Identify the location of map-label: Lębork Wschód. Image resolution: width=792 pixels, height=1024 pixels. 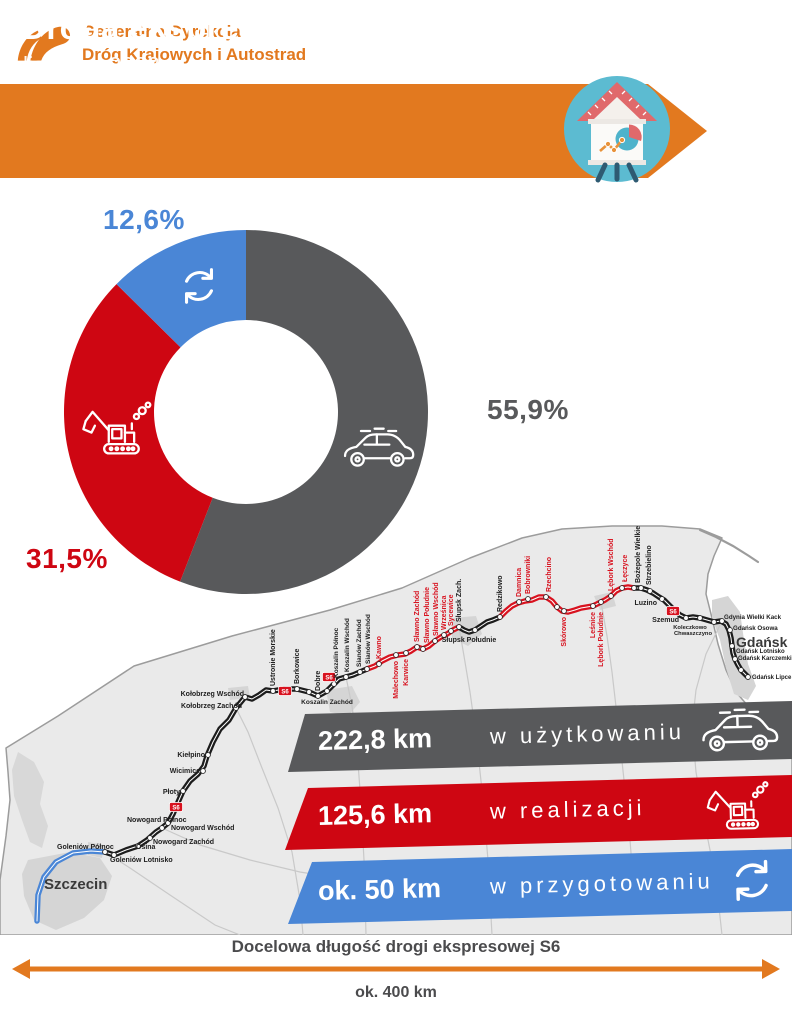
(611, 564).